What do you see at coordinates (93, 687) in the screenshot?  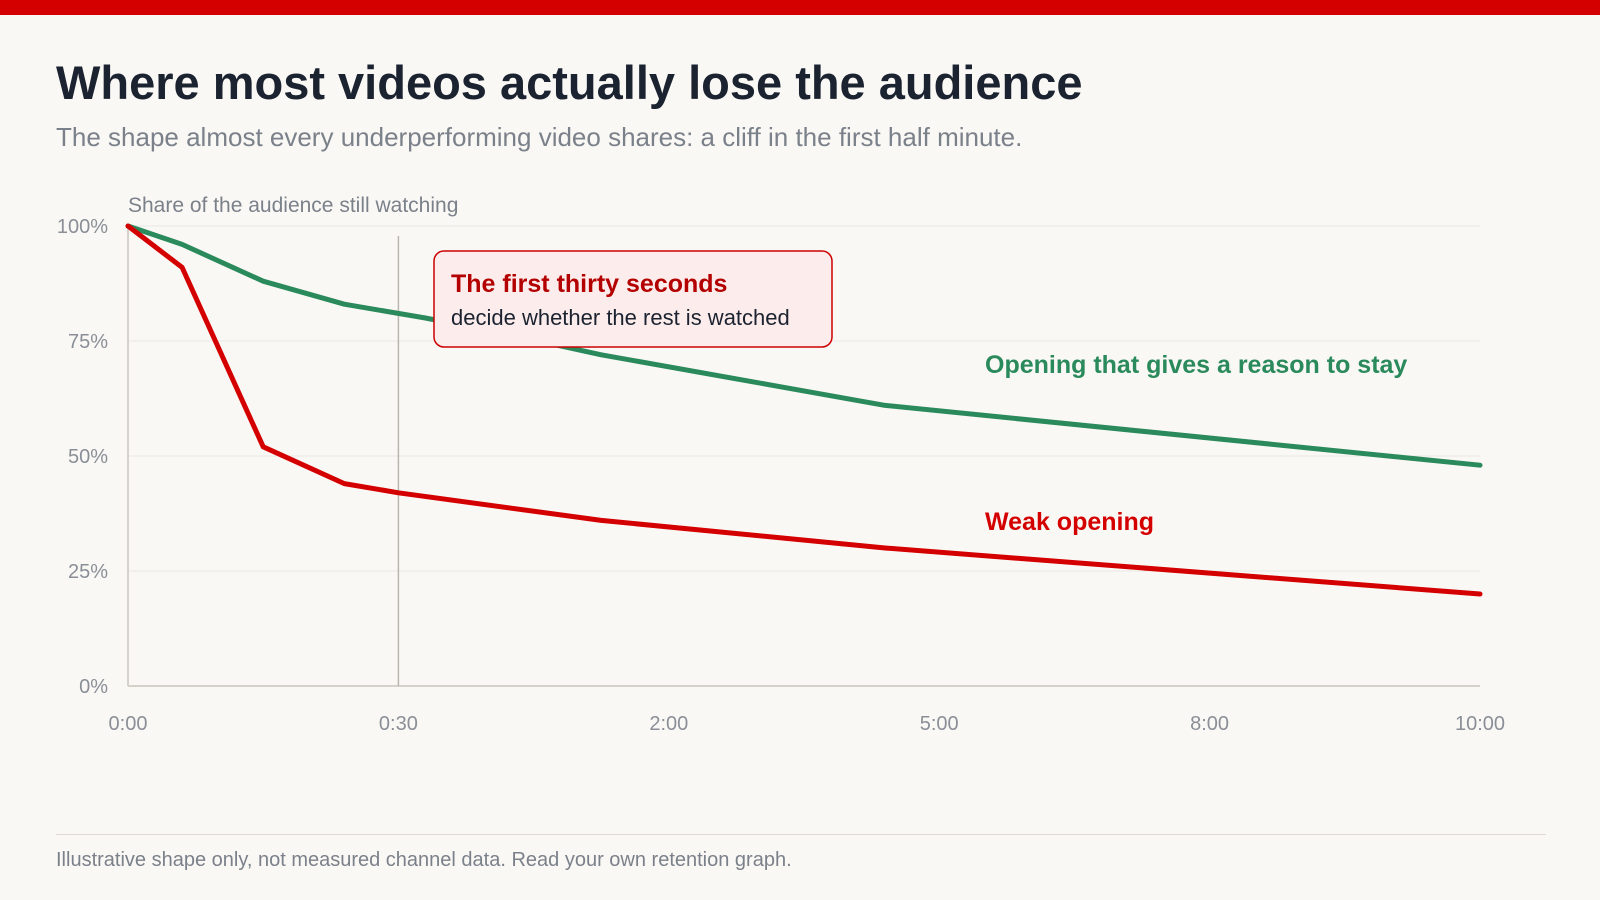 I see `y-tick-label: 0%` at bounding box center [93, 687].